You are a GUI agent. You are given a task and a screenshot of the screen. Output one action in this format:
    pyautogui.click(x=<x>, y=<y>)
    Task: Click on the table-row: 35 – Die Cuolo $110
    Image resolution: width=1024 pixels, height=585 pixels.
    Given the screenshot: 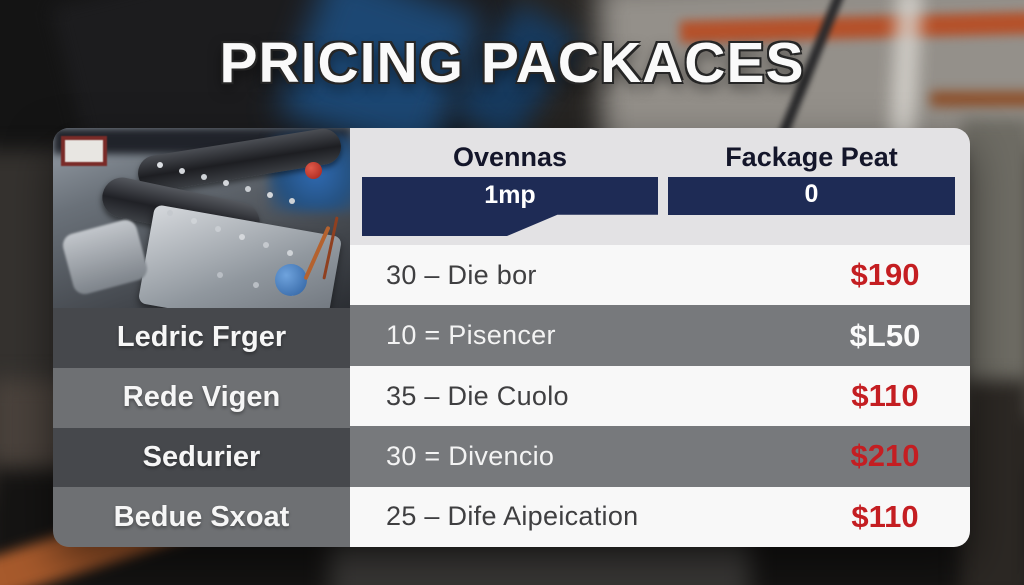 What is the action you would take?
    pyautogui.click(x=660, y=396)
    